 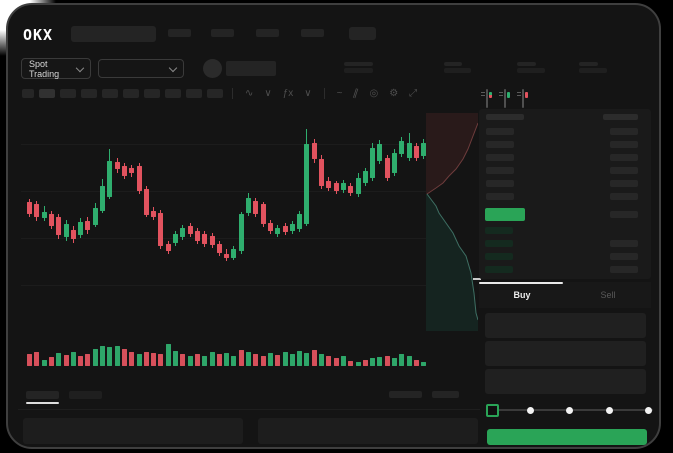 I want to click on indicators-fx-icon: ƒx, so click(x=288, y=93).